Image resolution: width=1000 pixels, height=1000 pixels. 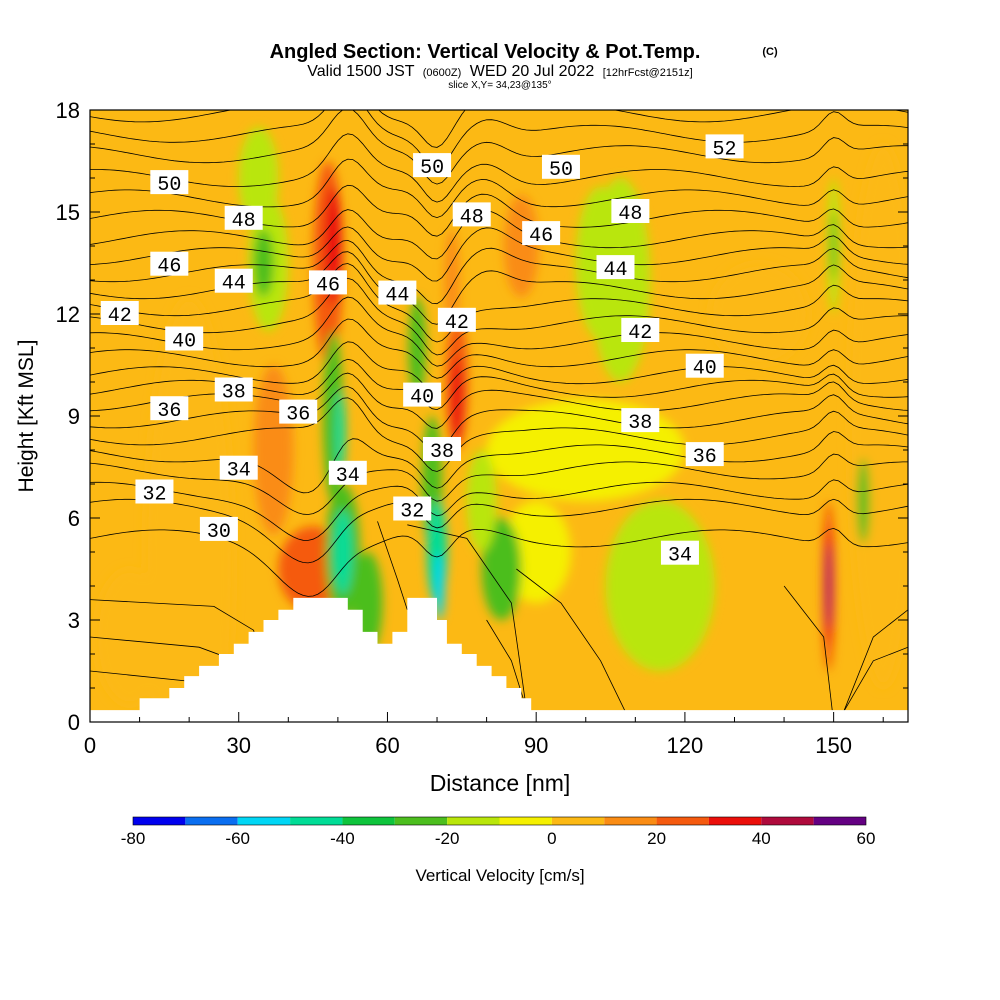 I want to click on x-tick-label: 60, so click(x=387, y=745).